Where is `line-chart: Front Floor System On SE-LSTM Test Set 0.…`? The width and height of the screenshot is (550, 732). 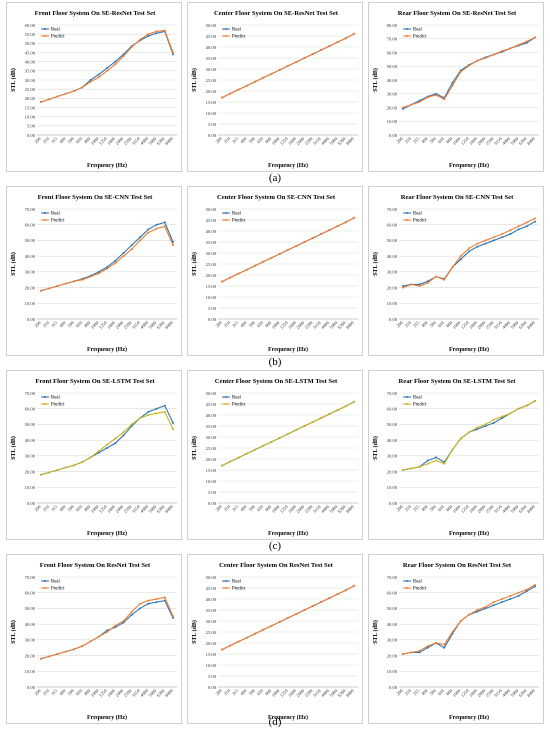 line-chart: Front Floor System On SE-LSTM Test Set 0.… is located at coordinates (93, 457).